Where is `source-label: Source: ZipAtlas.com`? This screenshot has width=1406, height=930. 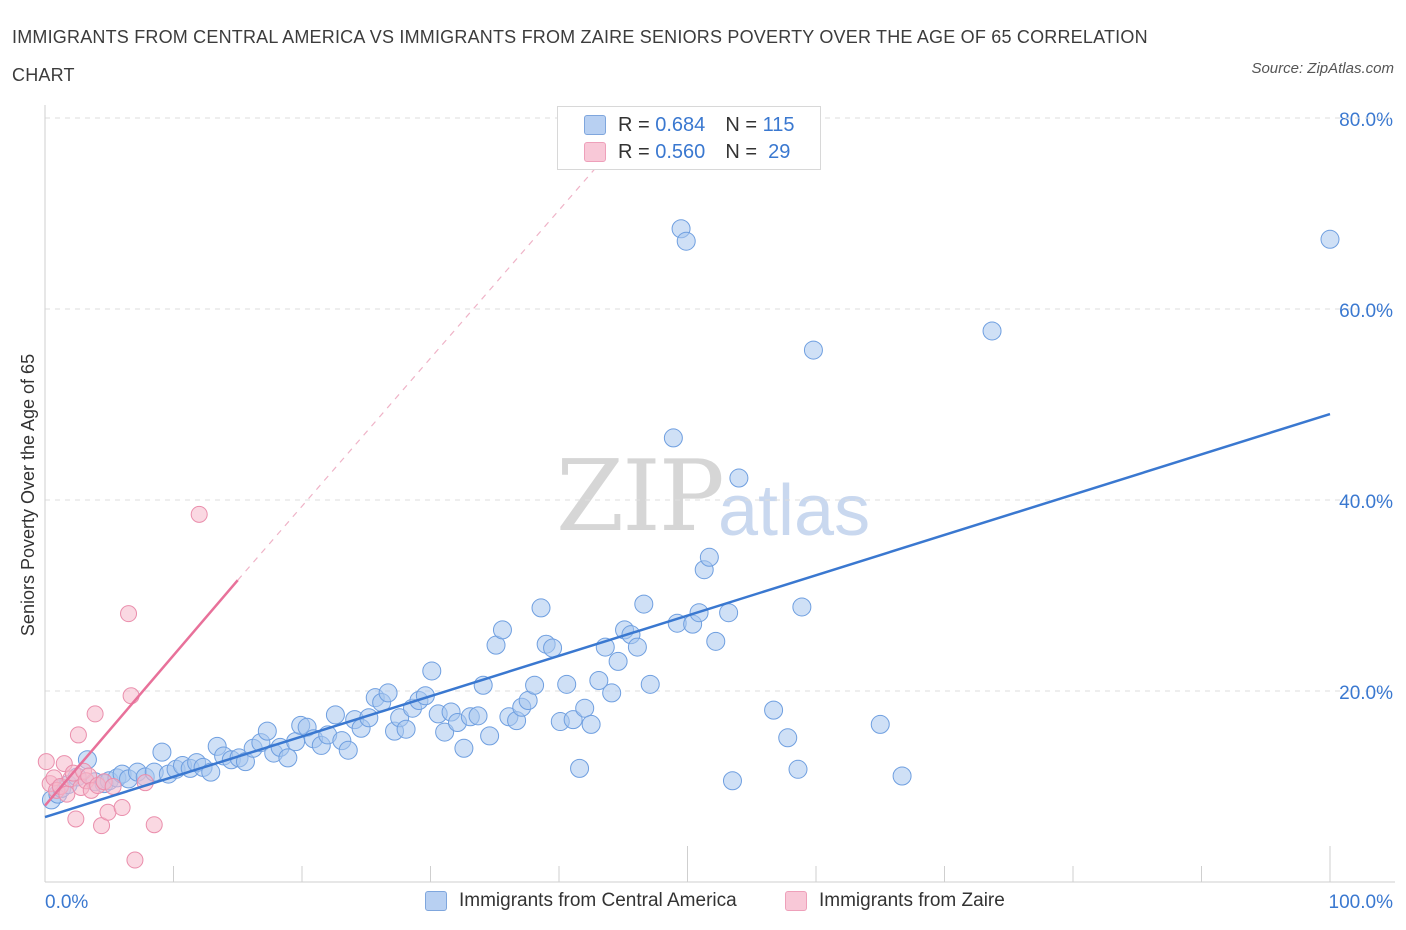 source-label: Source: ZipAtlas.com is located at coordinates (1322, 68).